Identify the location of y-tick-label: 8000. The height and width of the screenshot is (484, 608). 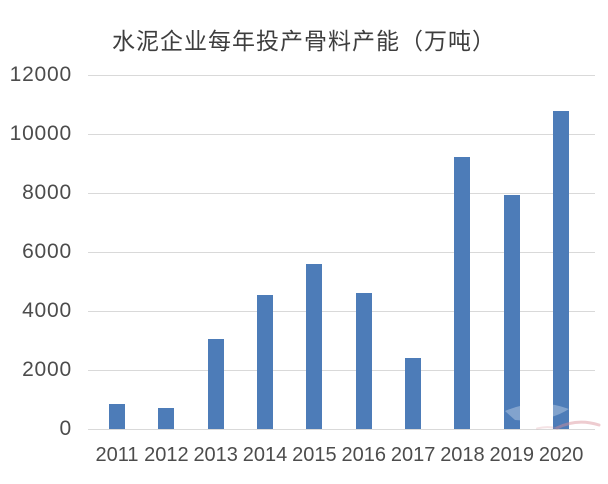
(47, 192).